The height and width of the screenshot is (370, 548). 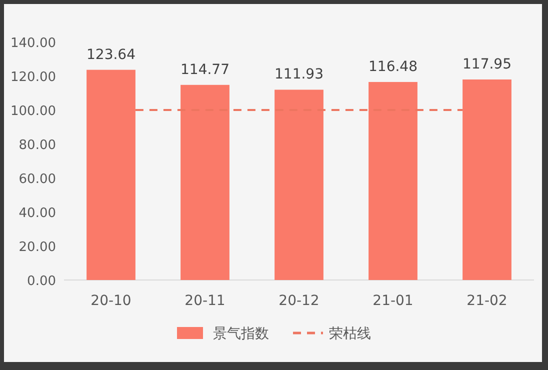 What do you see at coordinates (37, 213) in the screenshot?
I see `y-tick-label: 40.00` at bounding box center [37, 213].